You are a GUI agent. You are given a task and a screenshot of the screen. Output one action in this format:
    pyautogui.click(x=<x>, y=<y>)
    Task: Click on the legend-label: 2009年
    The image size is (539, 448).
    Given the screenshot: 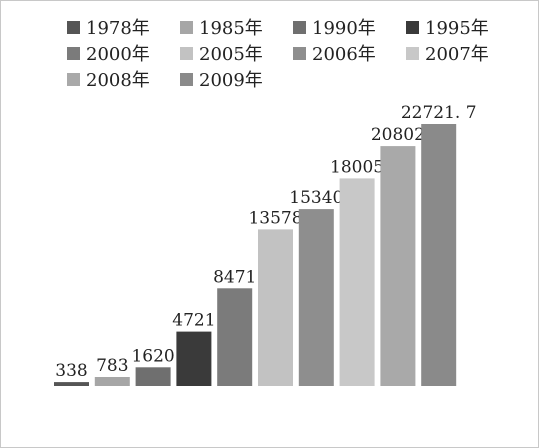 What is the action you would take?
    pyautogui.click(x=231, y=80)
    